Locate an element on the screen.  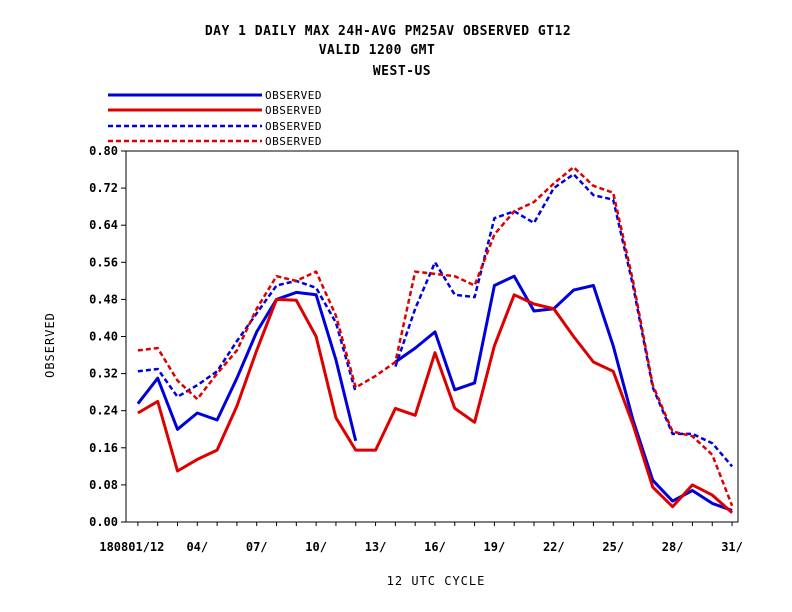
y-tick-label: 0.48 is located at coordinates (103, 299).